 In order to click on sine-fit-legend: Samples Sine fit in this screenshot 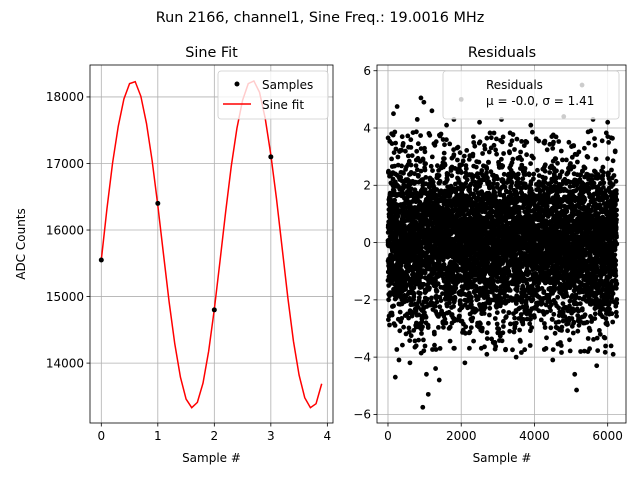, I will do `click(273, 95)`.